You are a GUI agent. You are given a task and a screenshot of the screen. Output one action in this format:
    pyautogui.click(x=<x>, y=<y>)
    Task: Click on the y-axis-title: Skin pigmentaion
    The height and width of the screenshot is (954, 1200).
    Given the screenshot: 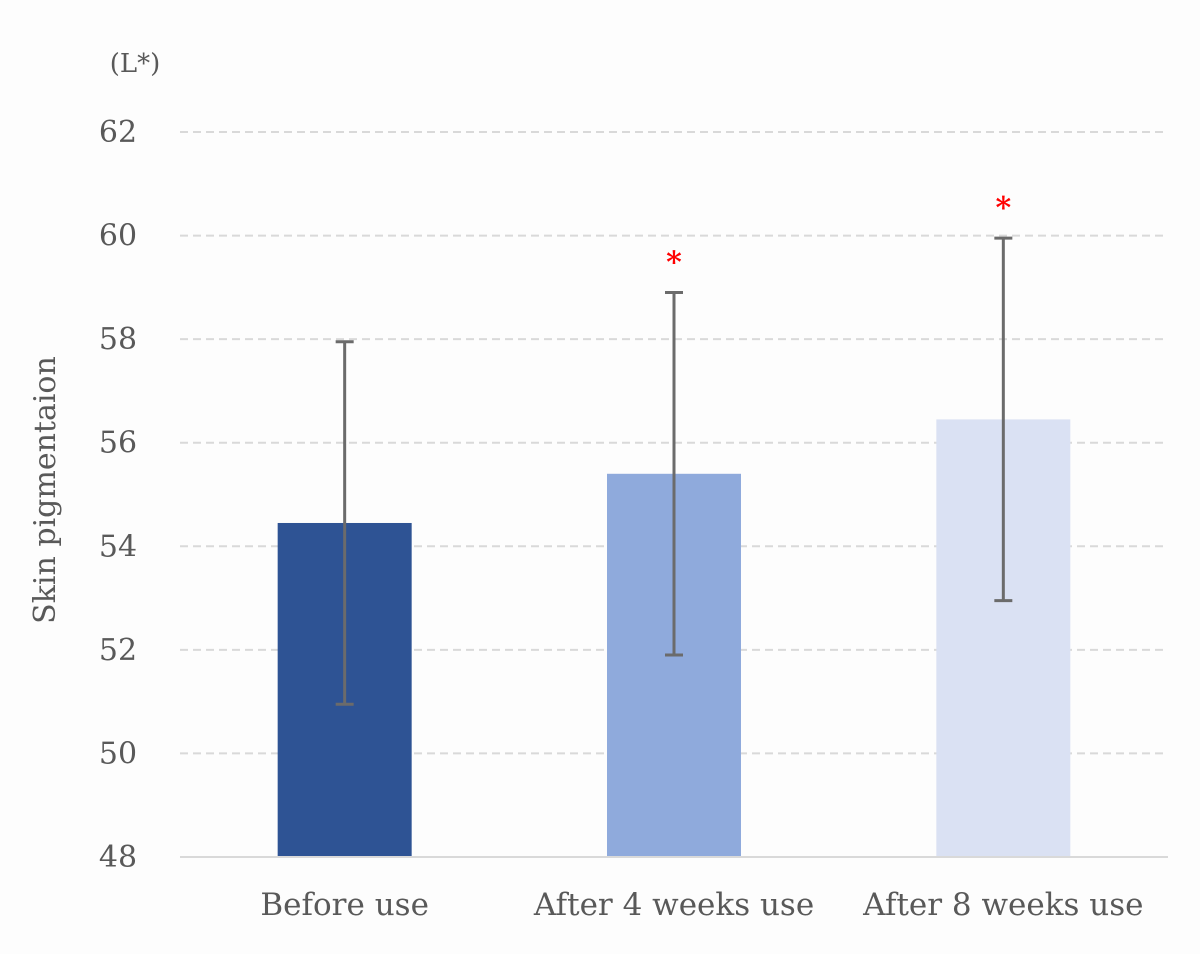 What is the action you would take?
    pyautogui.click(x=45, y=490)
    